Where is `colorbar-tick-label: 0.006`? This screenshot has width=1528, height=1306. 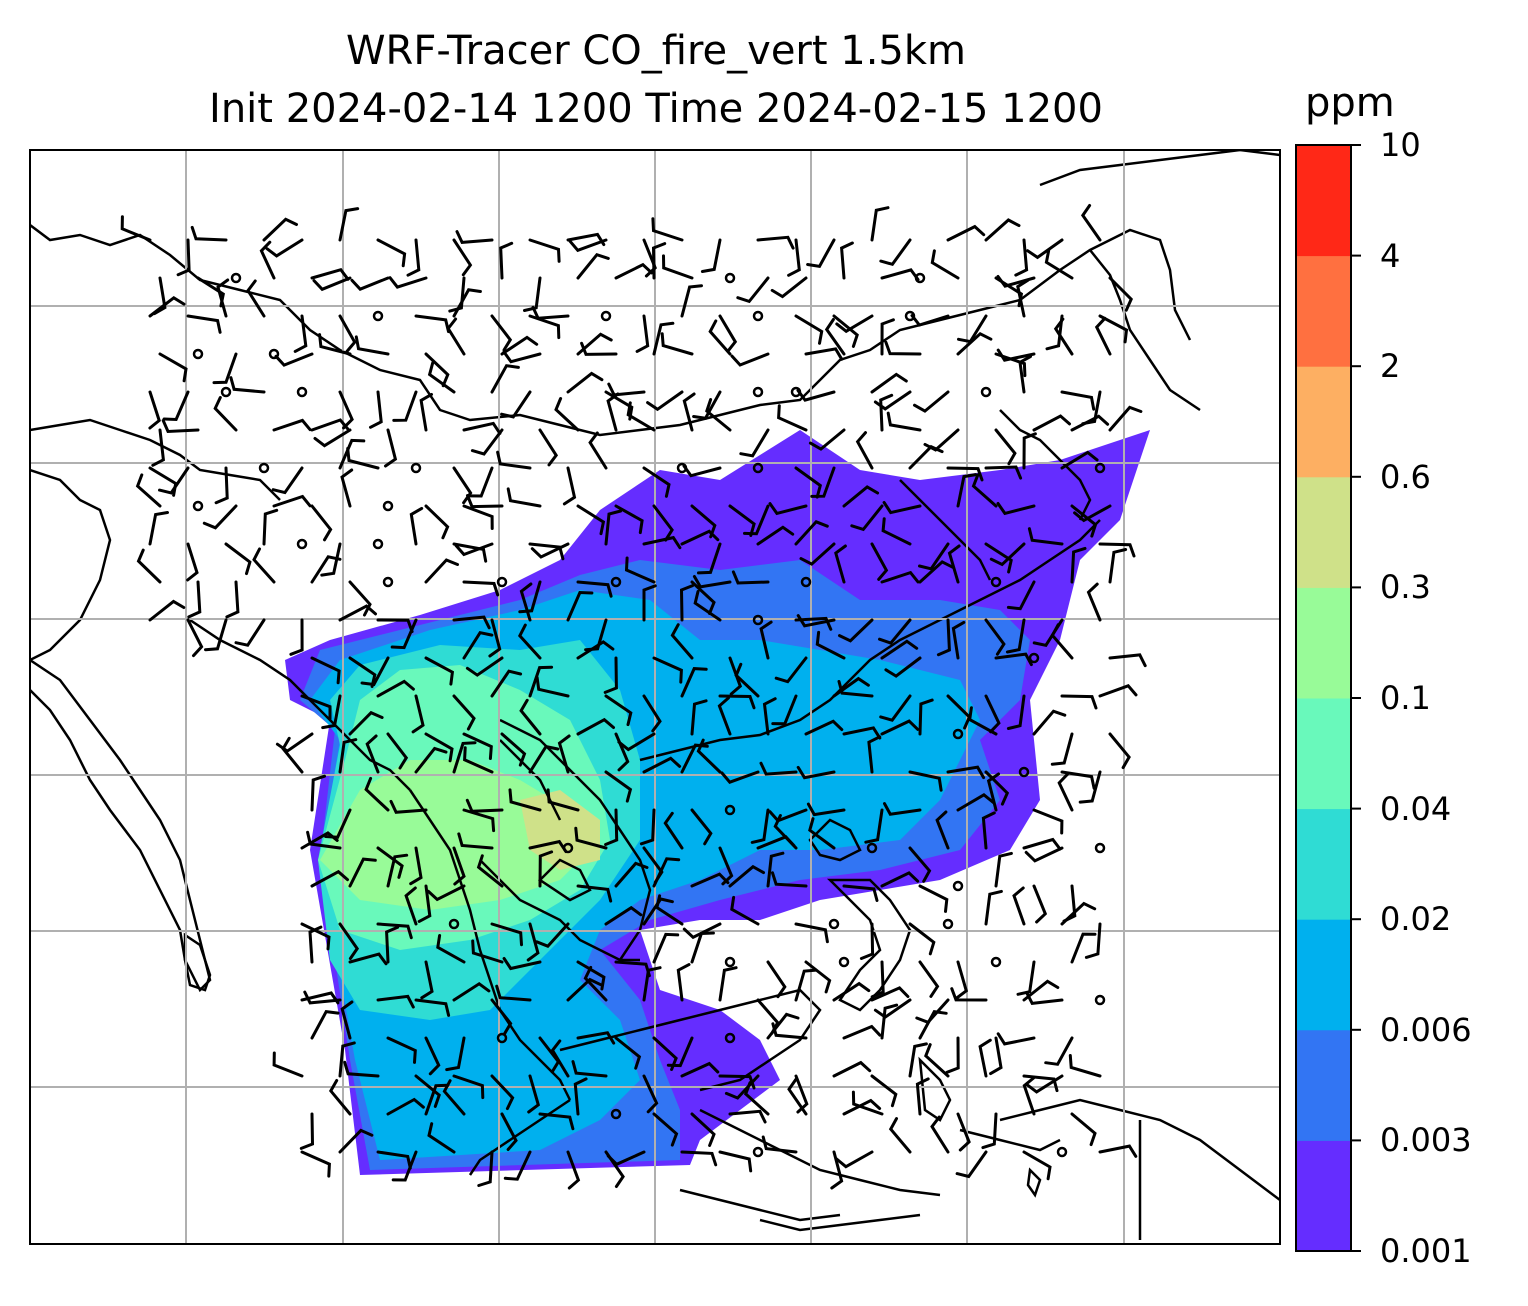
colorbar-tick-label: 0.006 is located at coordinates (1426, 1029).